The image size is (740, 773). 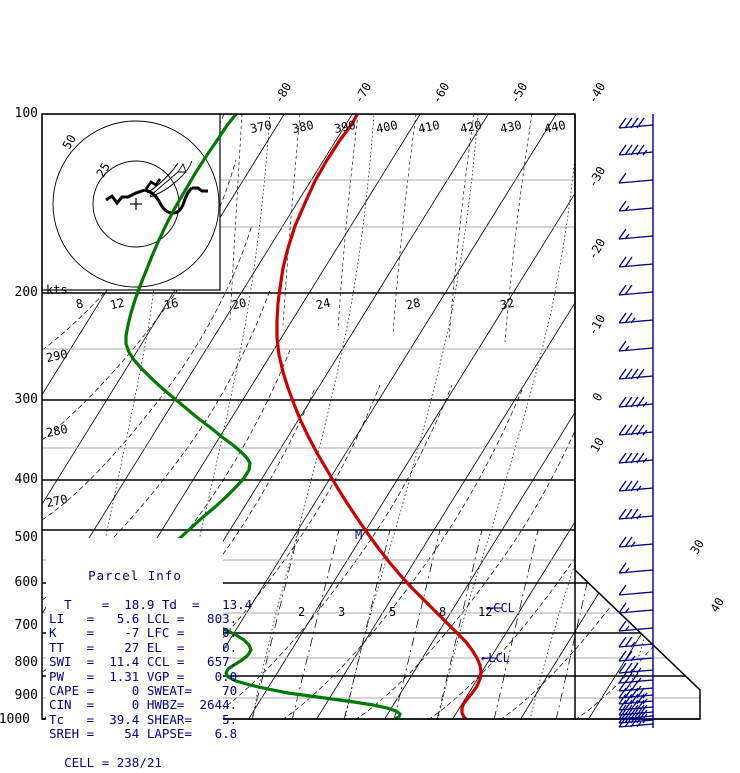 I want to click on pressure-tick-500: 500, so click(x=26, y=537).